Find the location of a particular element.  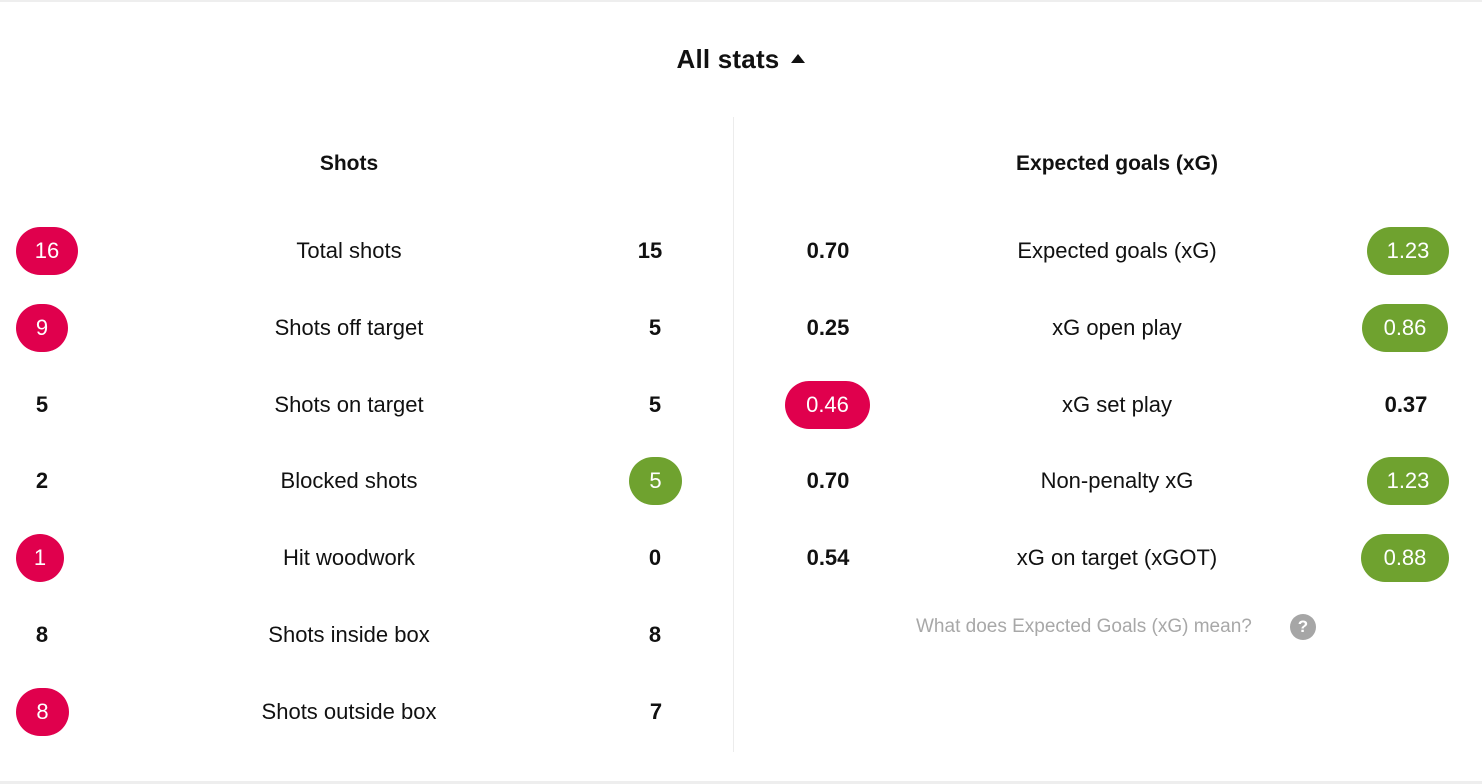

stat-label: xG open play is located at coordinates (1117, 327).